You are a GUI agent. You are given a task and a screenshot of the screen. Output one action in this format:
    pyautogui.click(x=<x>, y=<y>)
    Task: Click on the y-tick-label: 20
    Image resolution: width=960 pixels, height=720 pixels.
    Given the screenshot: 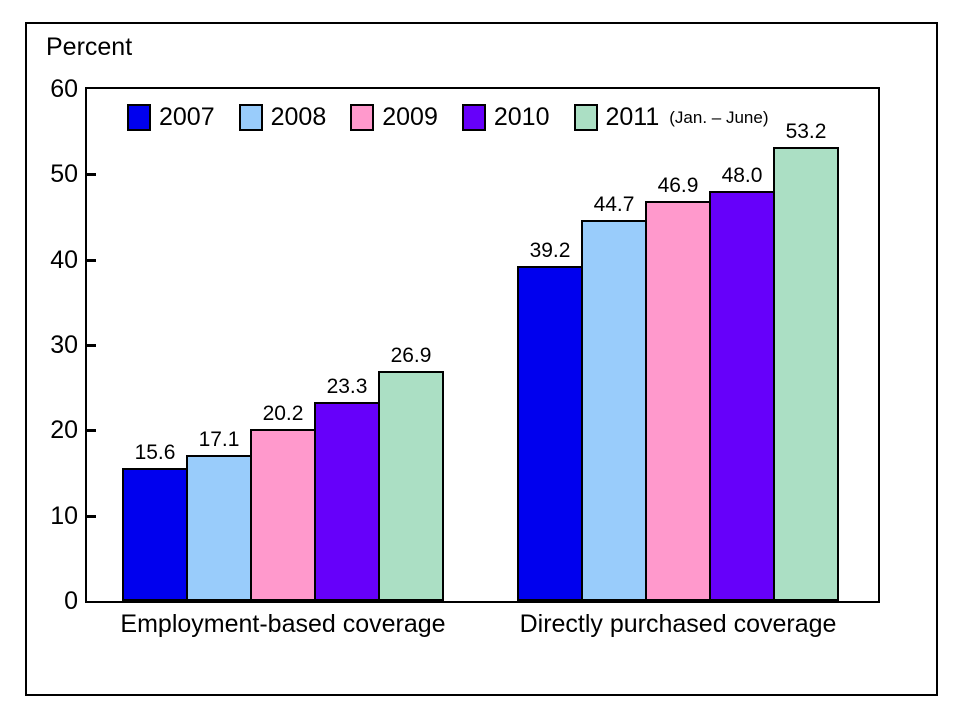 What is the action you would take?
    pyautogui.click(x=64, y=430)
    